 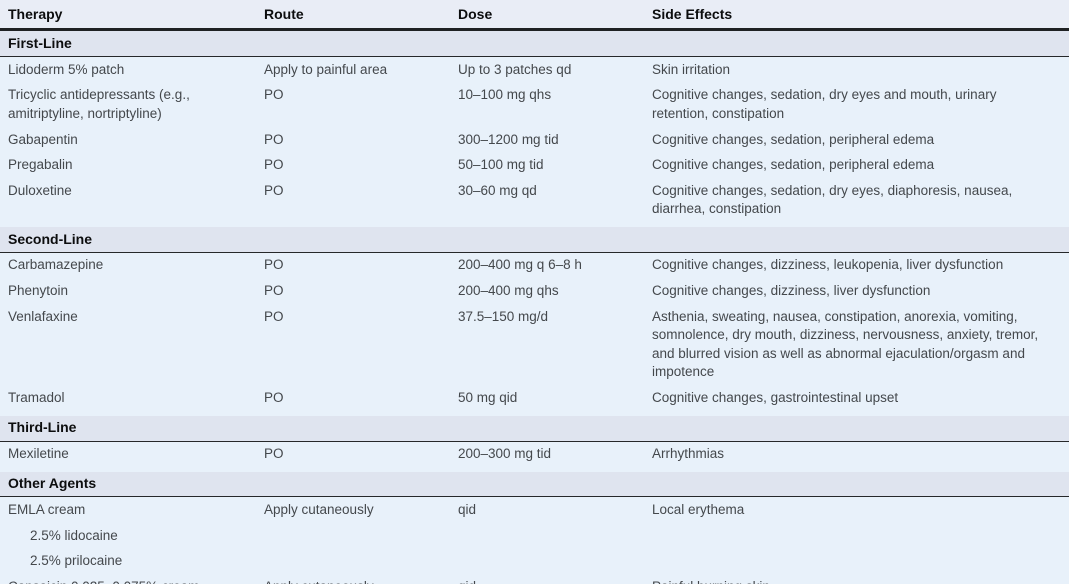 I want to click on cell-dose: 200–400 mg q 6–8 h, so click(x=520, y=265).